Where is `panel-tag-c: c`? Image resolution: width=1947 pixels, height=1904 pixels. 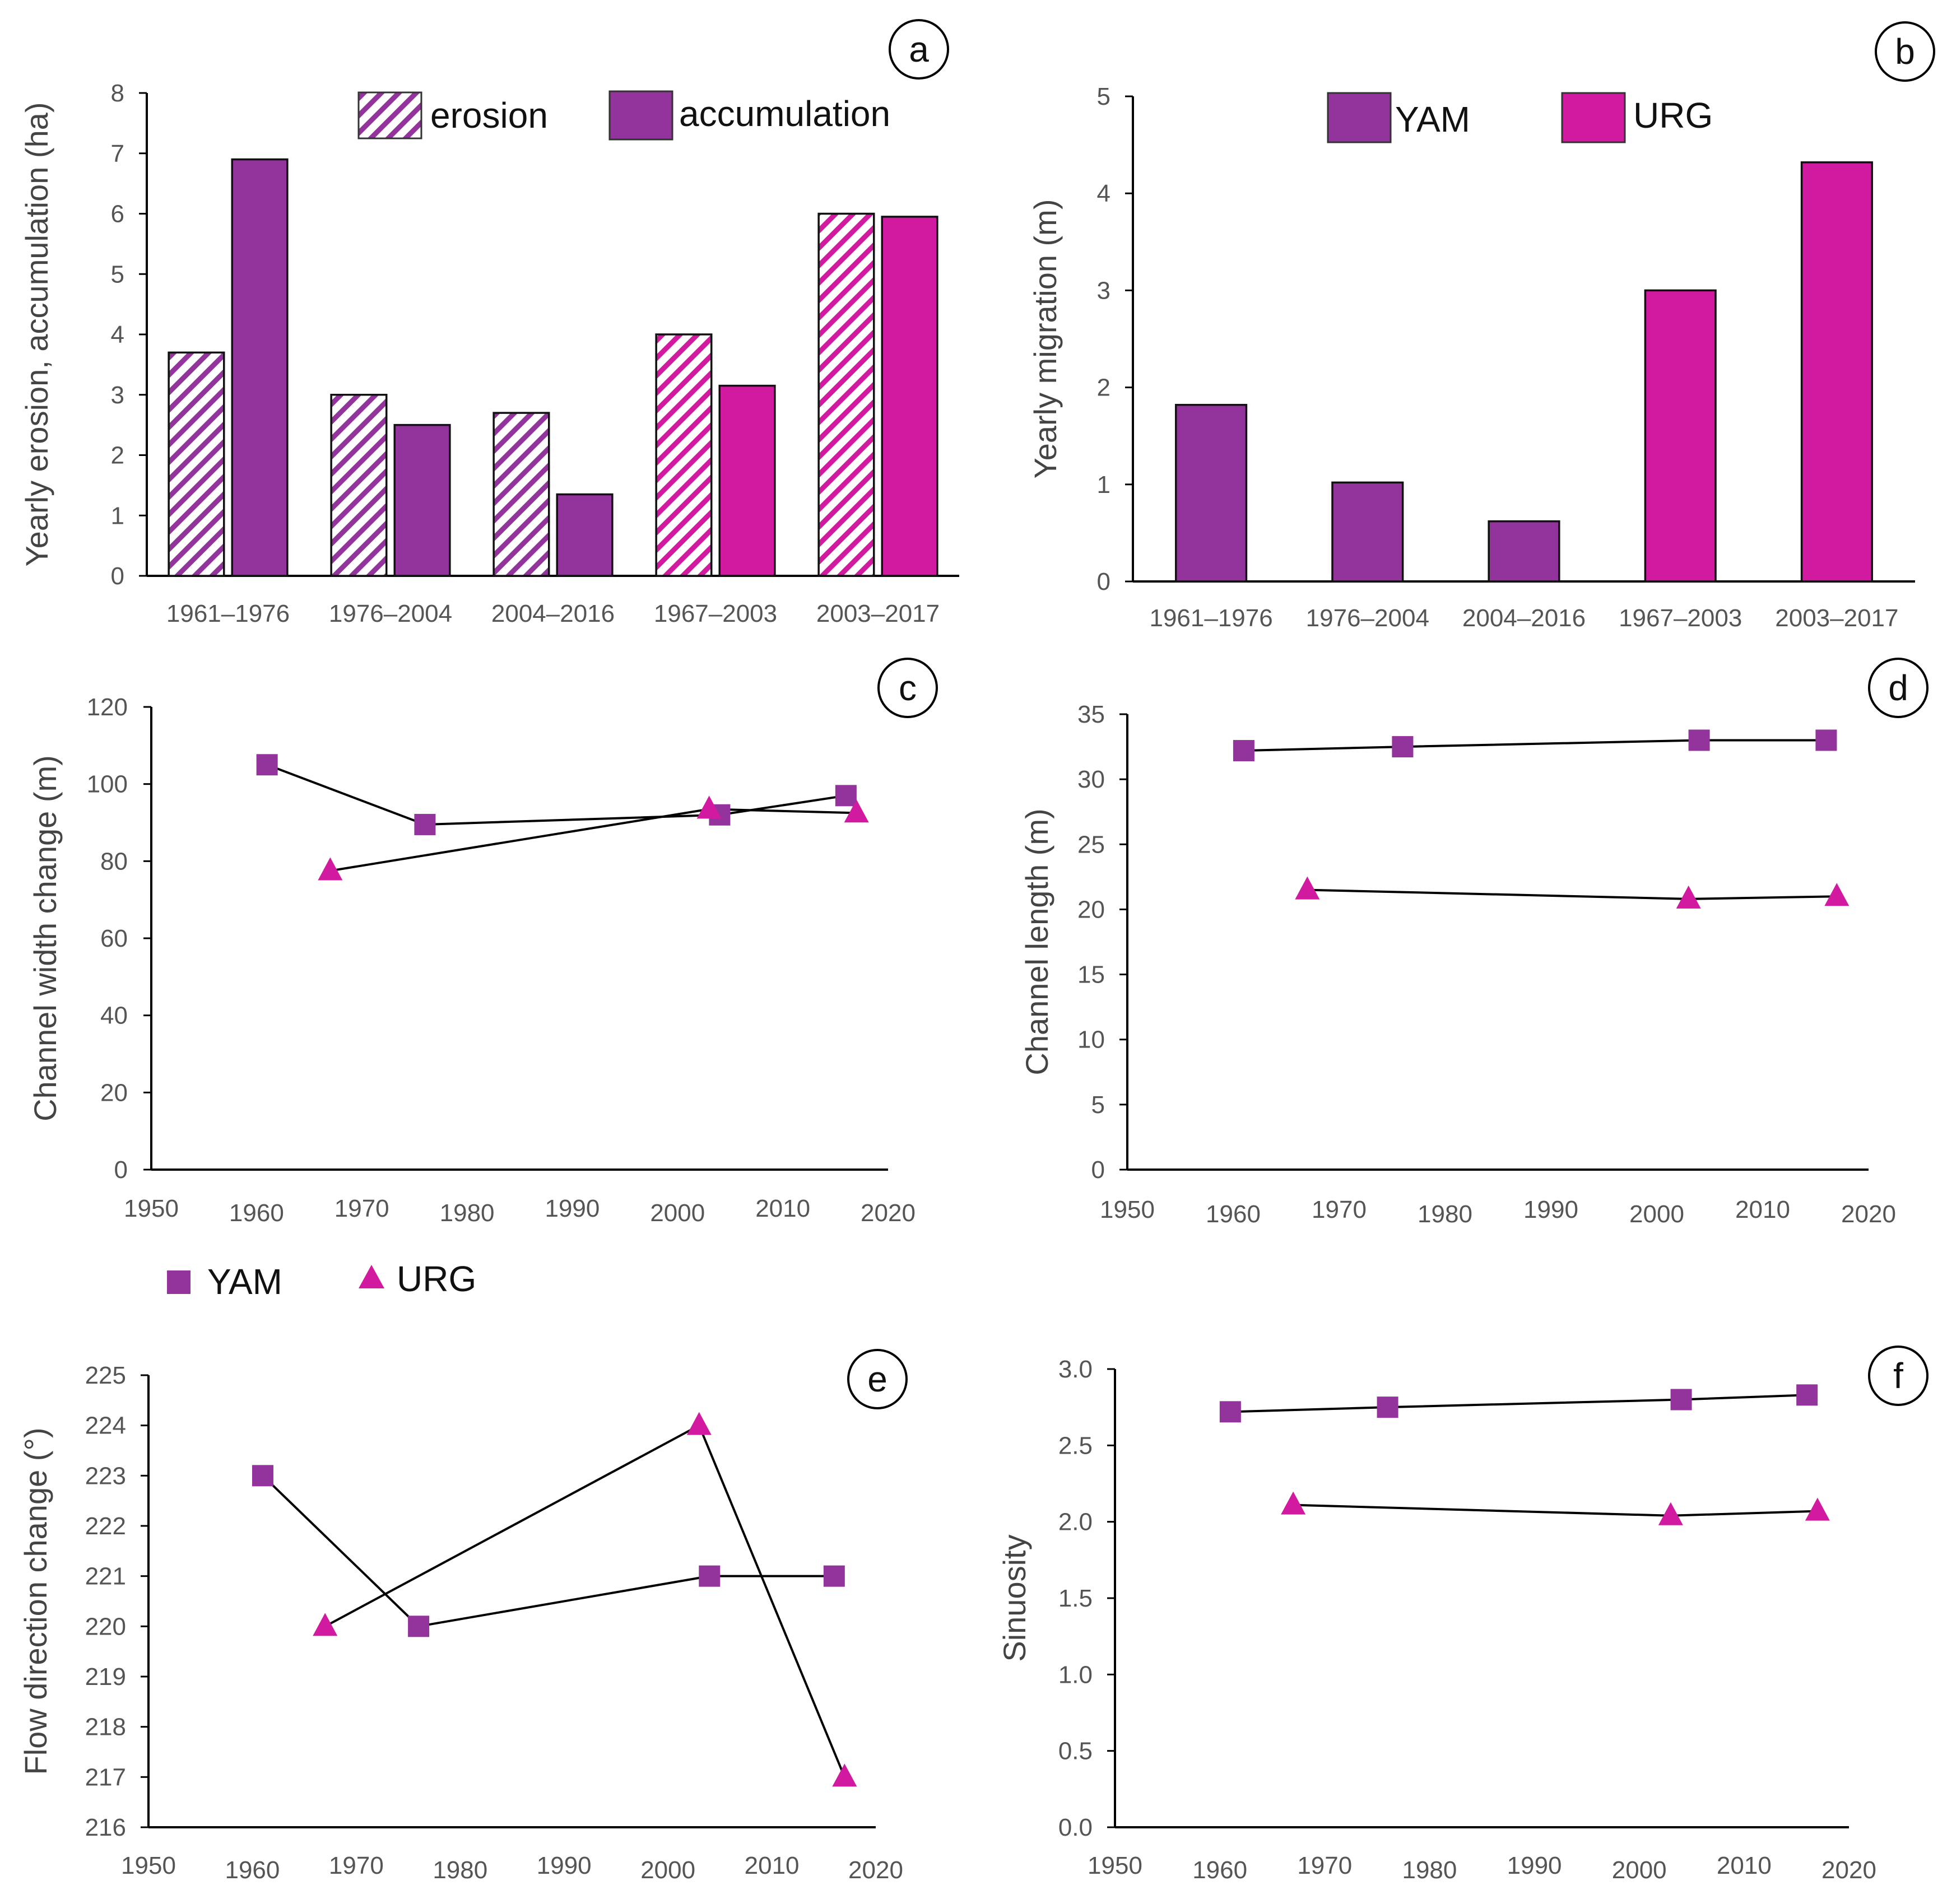 panel-tag-c: c is located at coordinates (908, 688).